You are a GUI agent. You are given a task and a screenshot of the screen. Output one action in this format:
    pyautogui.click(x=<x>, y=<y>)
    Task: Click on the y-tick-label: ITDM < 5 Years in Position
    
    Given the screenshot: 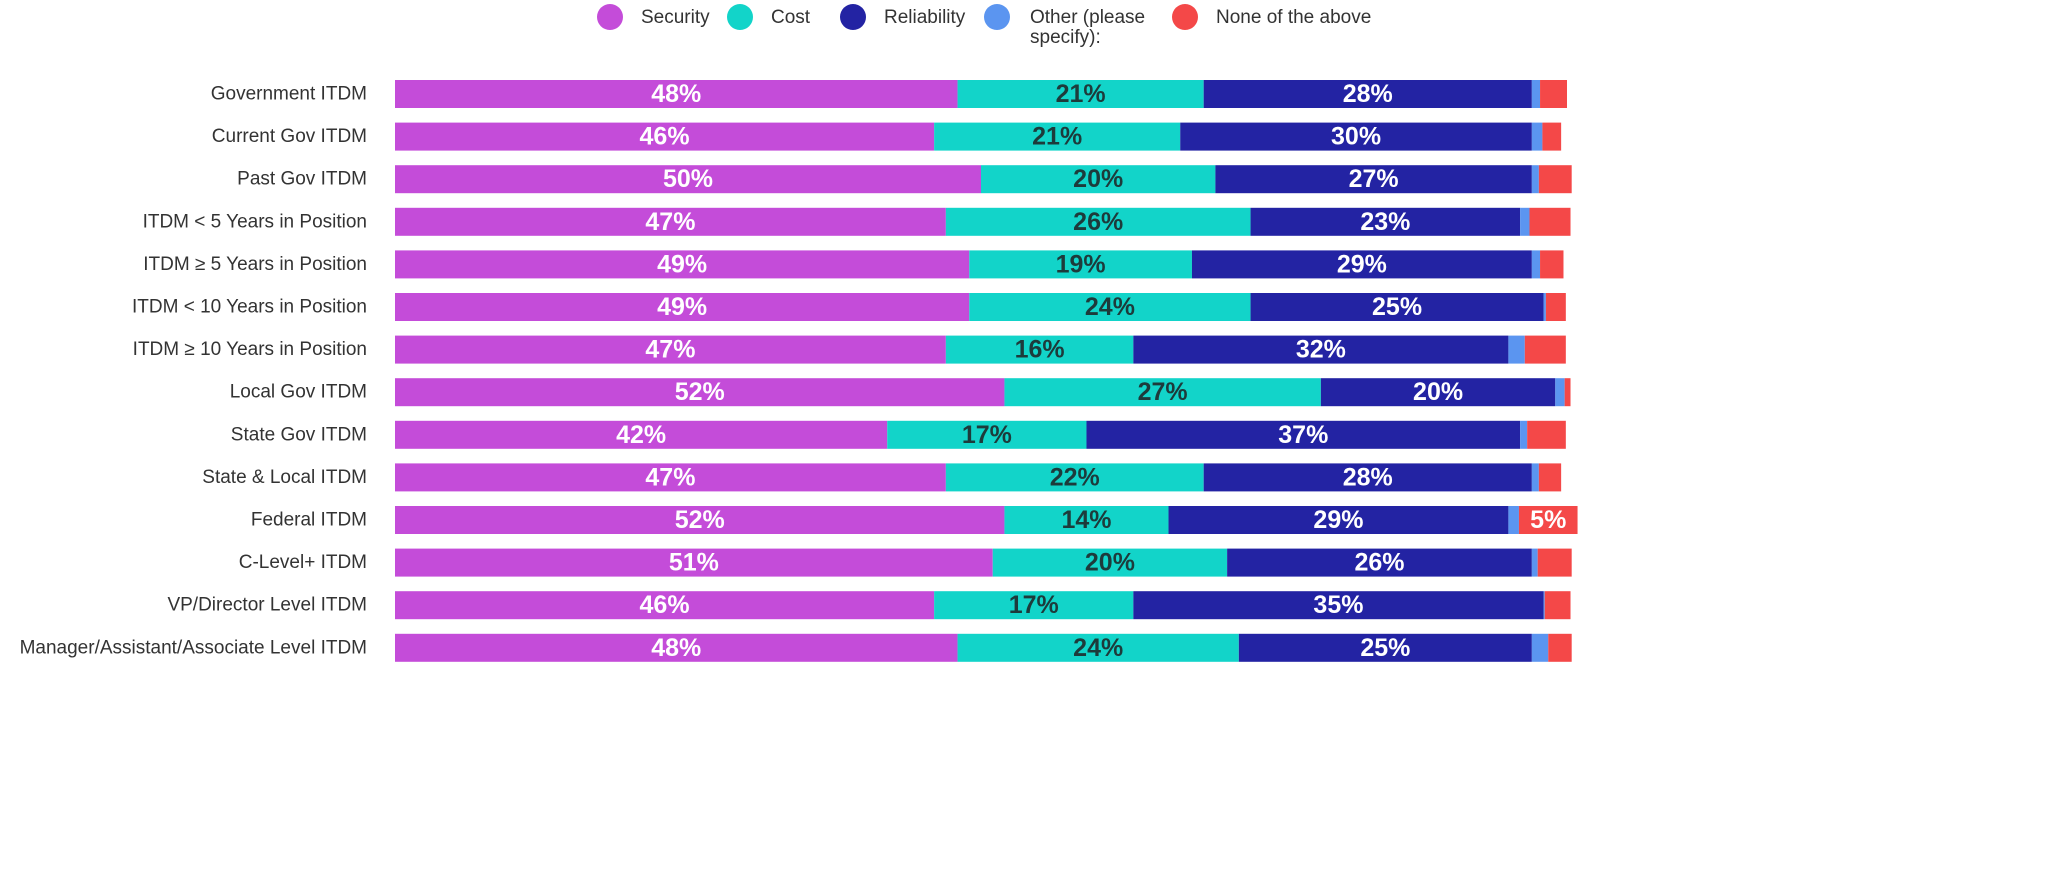 What is the action you would take?
    pyautogui.click(x=255, y=221)
    